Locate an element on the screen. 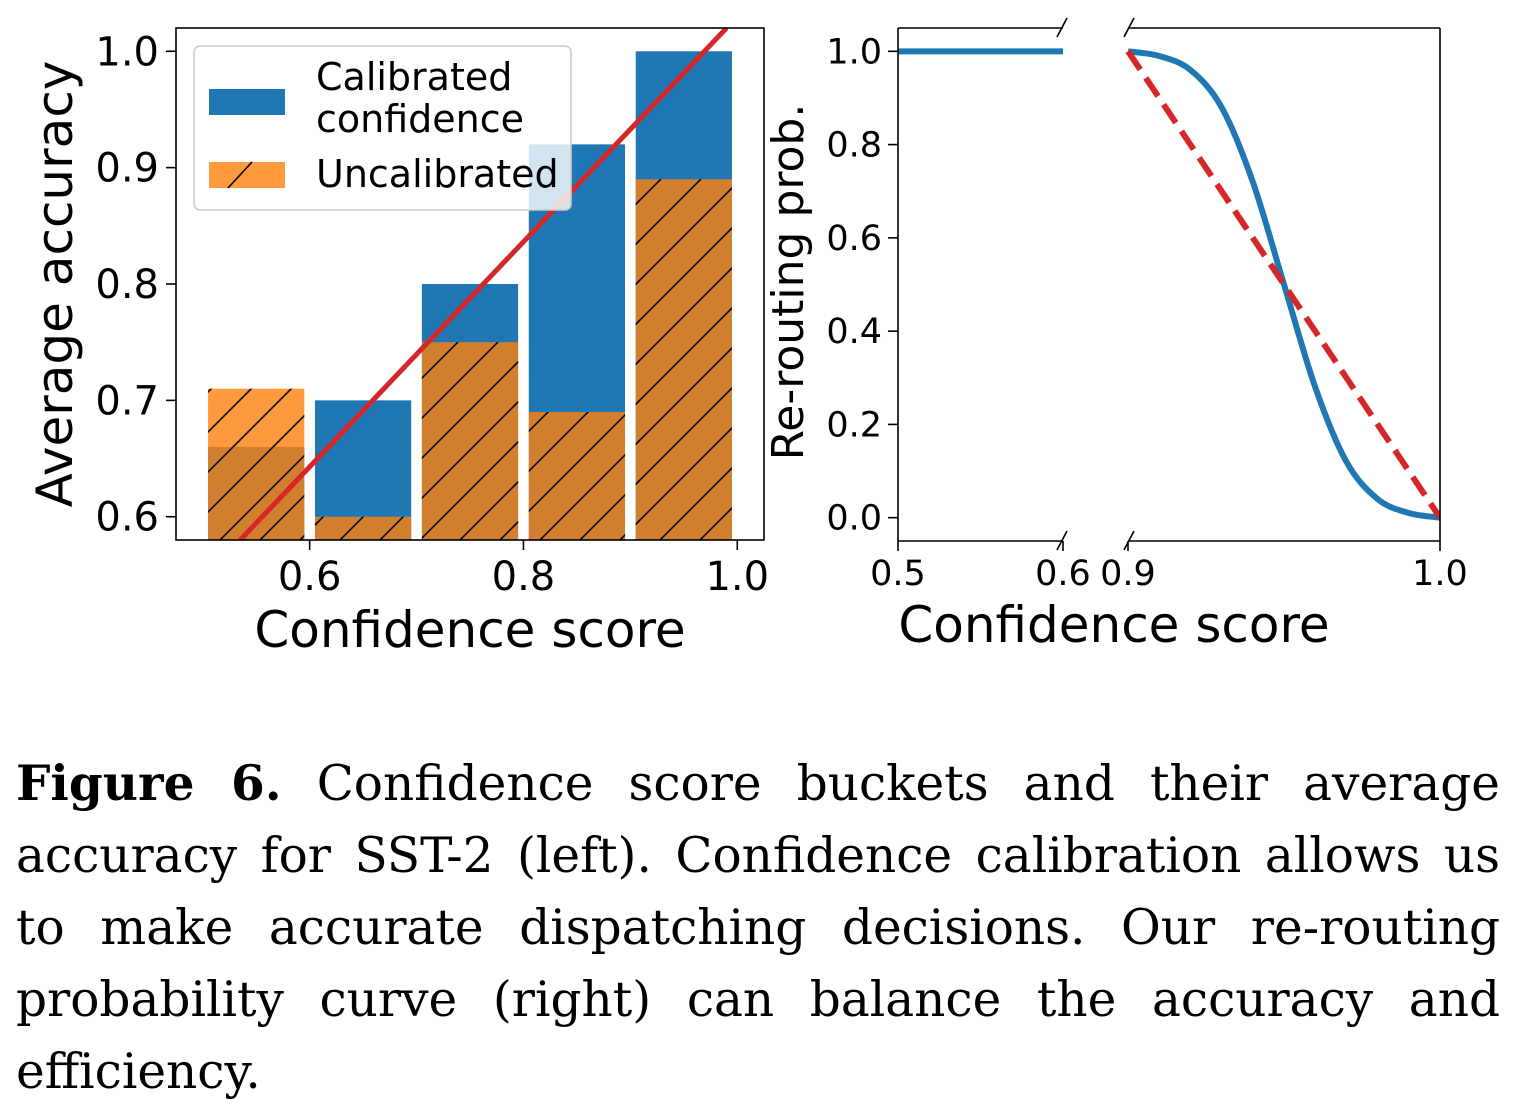 The height and width of the screenshot is (1108, 1518). left-x-ticks: 0.6 0.8 1.0 is located at coordinates (523, 570).